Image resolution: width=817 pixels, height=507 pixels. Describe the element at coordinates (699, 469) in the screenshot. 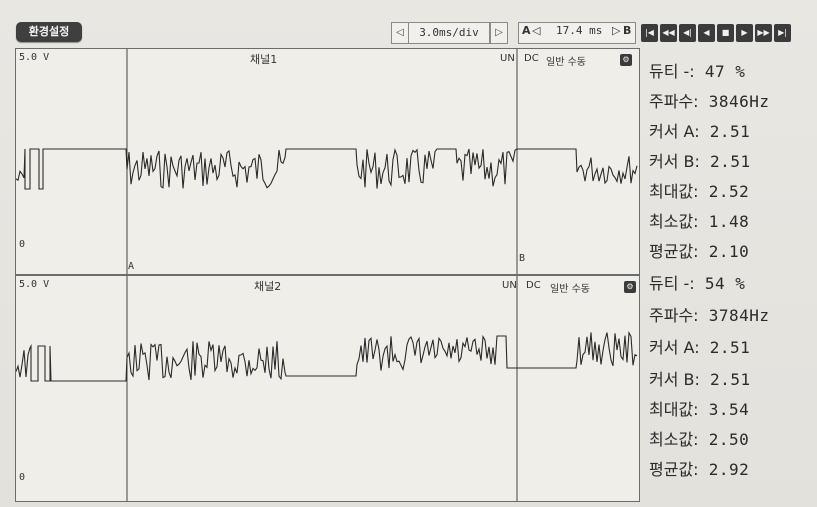

I see `ch2-avg: 평균값: 2.92` at that location.